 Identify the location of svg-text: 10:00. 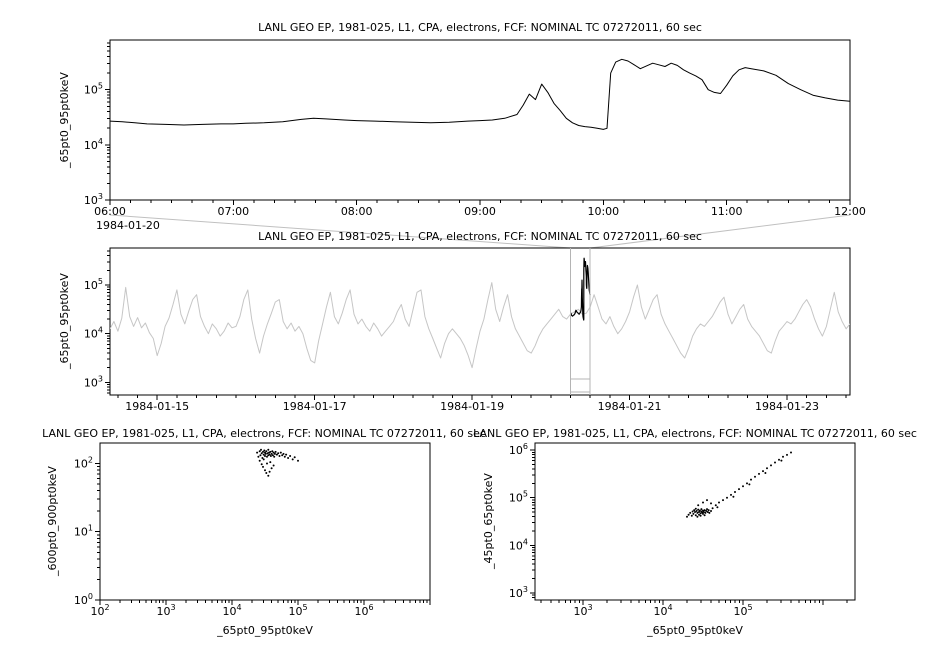
(603, 211).